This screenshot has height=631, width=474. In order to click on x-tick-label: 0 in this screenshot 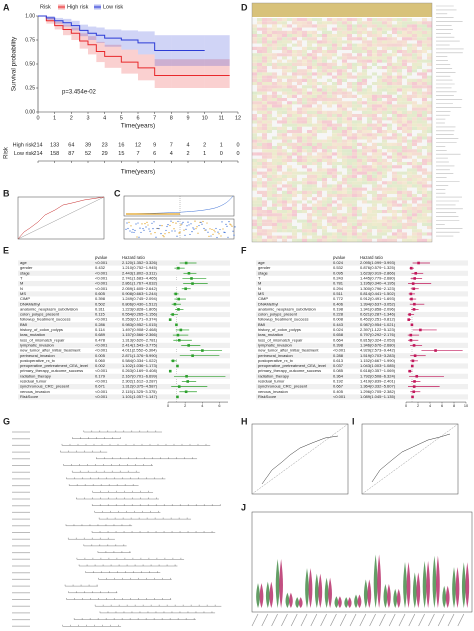, I will do `click(406, 406)`.